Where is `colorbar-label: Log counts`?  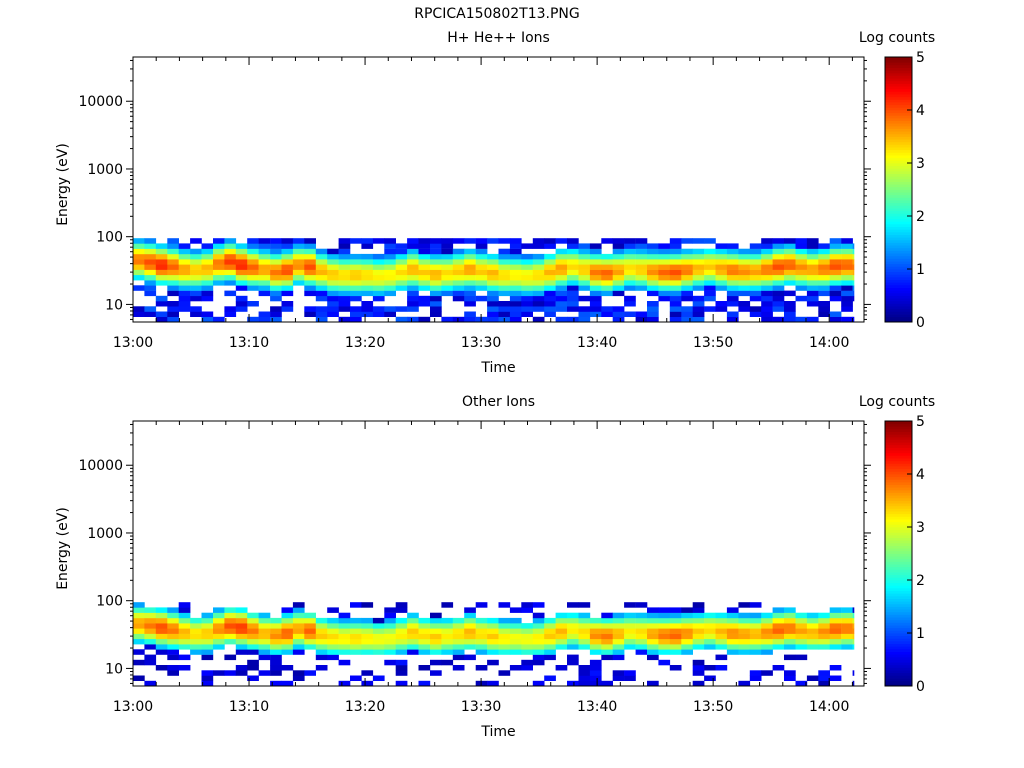 colorbar-label: Log counts is located at coordinates (897, 402).